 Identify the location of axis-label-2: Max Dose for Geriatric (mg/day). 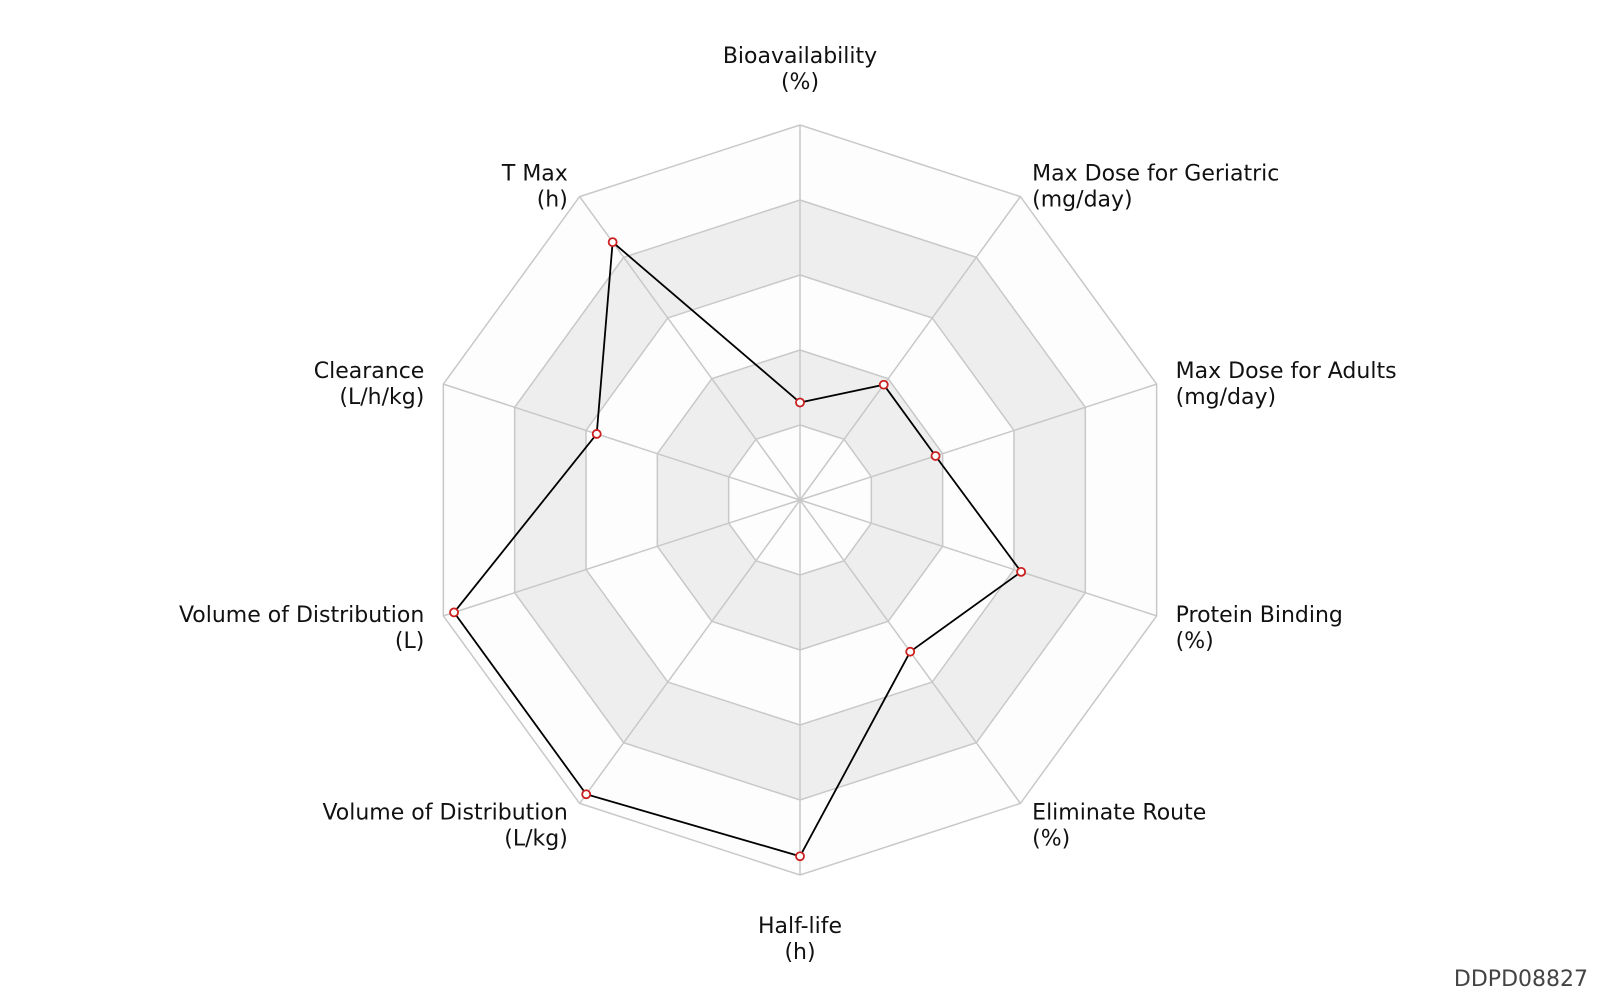
(1155, 186).